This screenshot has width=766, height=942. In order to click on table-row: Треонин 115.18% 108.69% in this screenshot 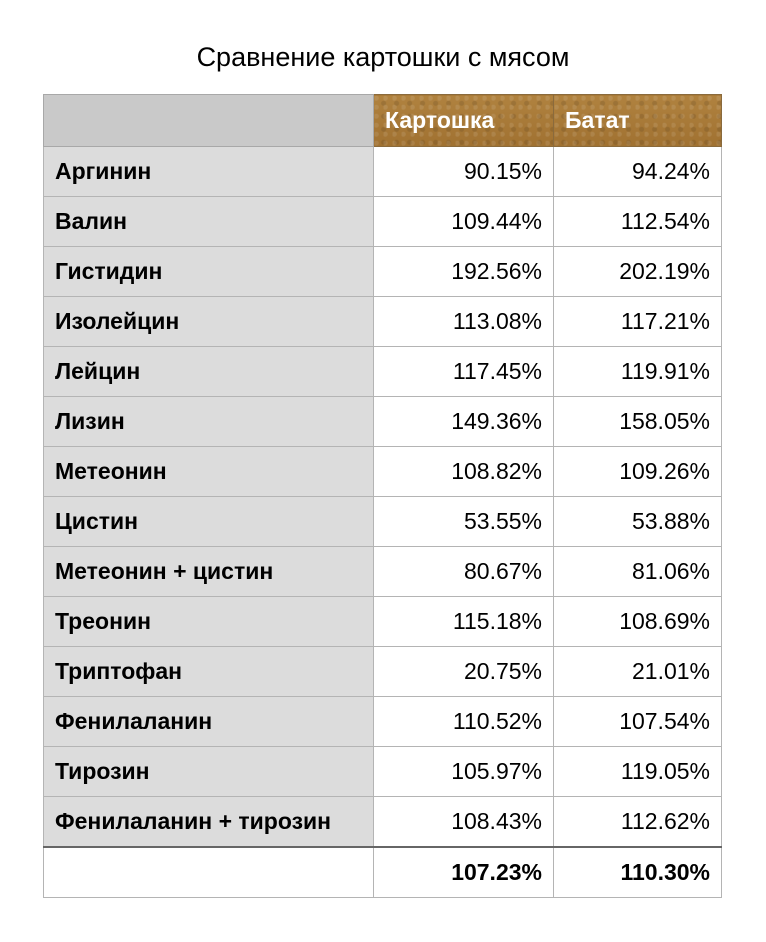, I will do `click(382, 621)`.